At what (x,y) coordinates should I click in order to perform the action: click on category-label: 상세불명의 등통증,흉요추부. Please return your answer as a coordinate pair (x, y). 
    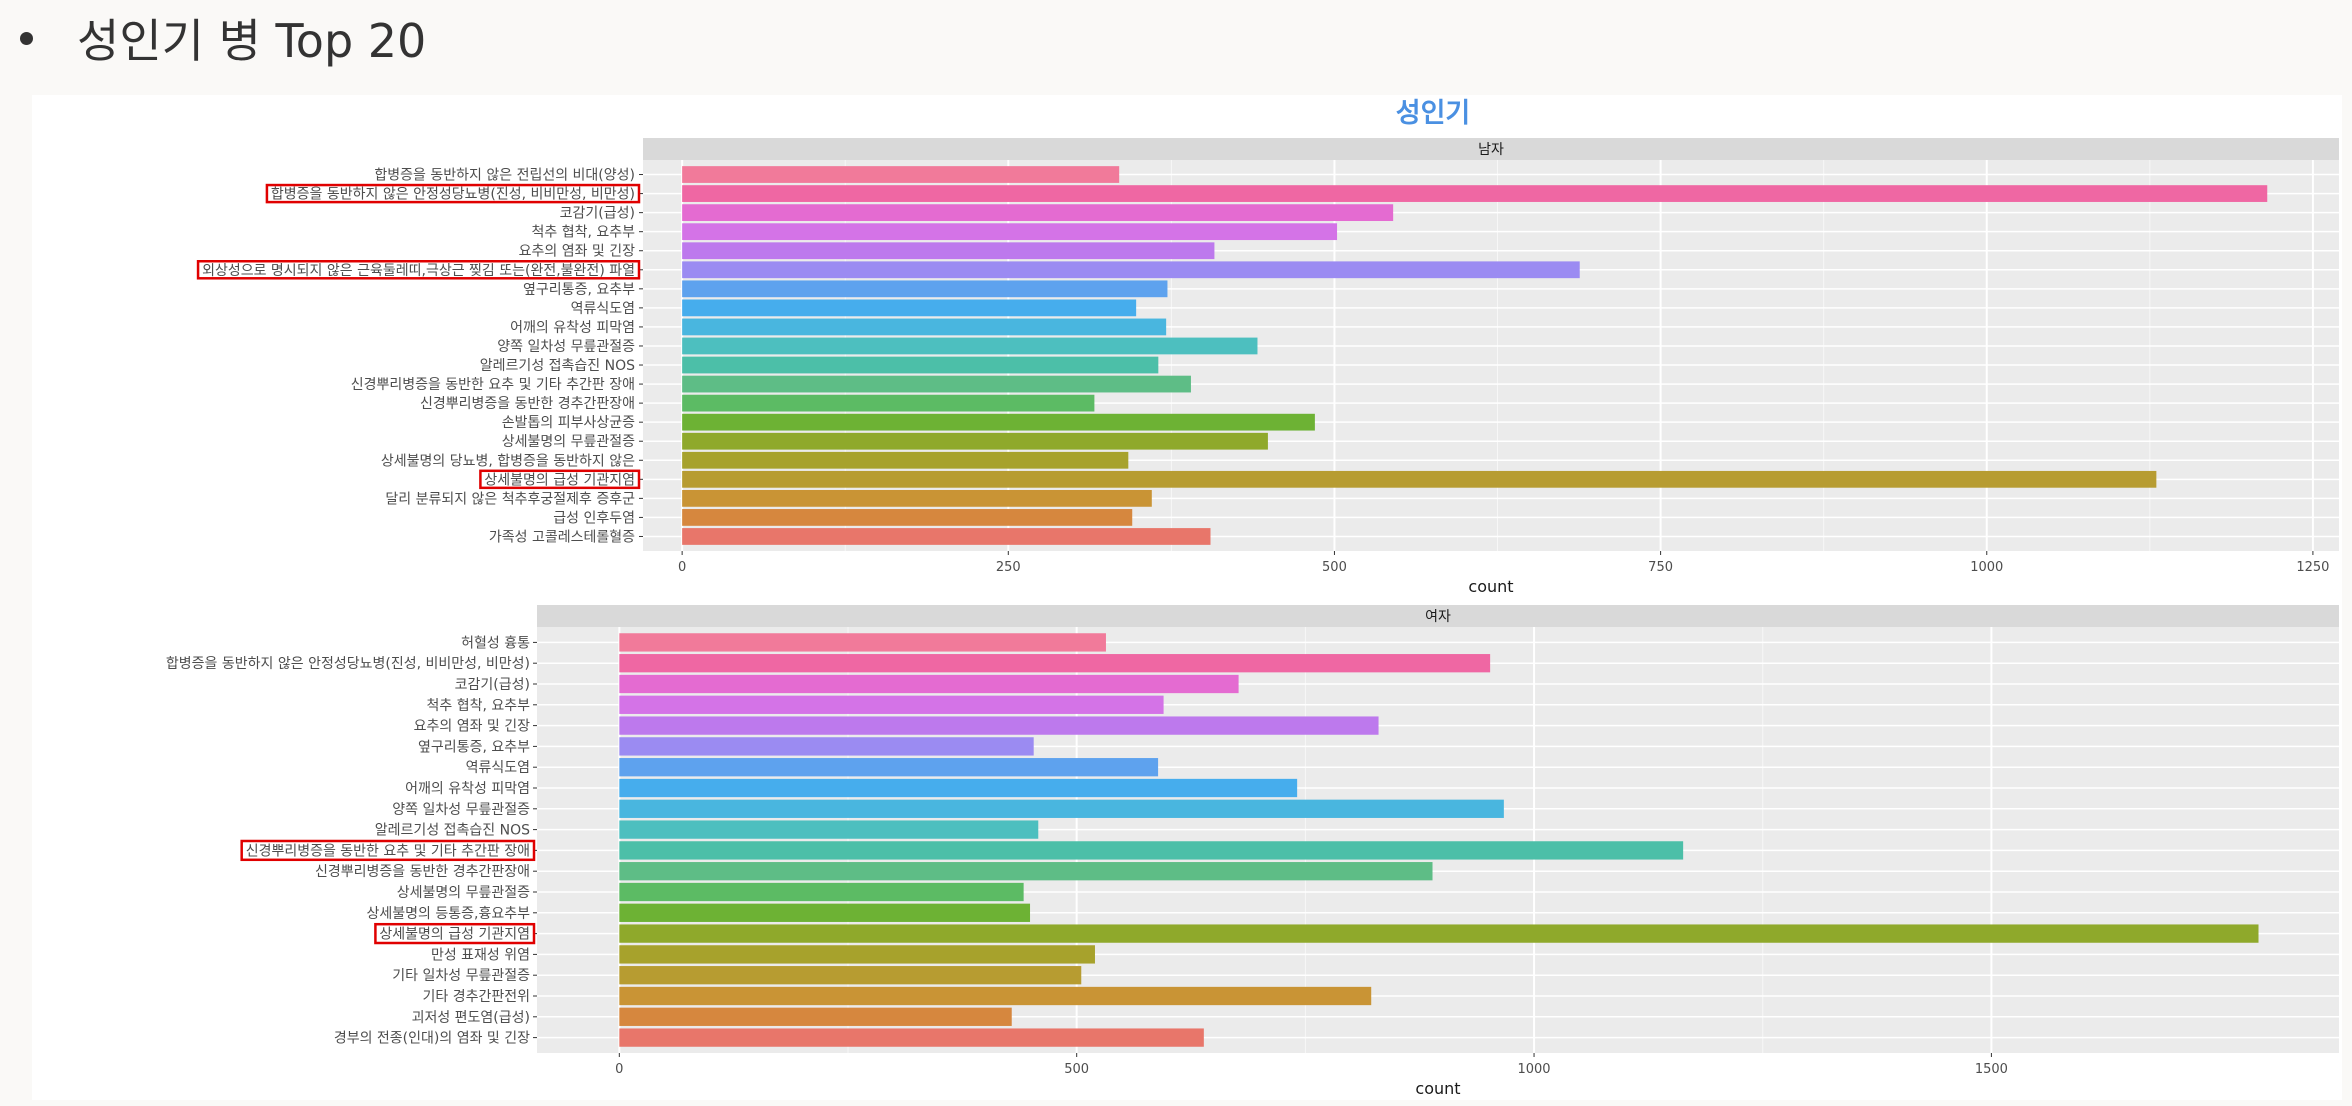
    Looking at the image, I should click on (449, 914).